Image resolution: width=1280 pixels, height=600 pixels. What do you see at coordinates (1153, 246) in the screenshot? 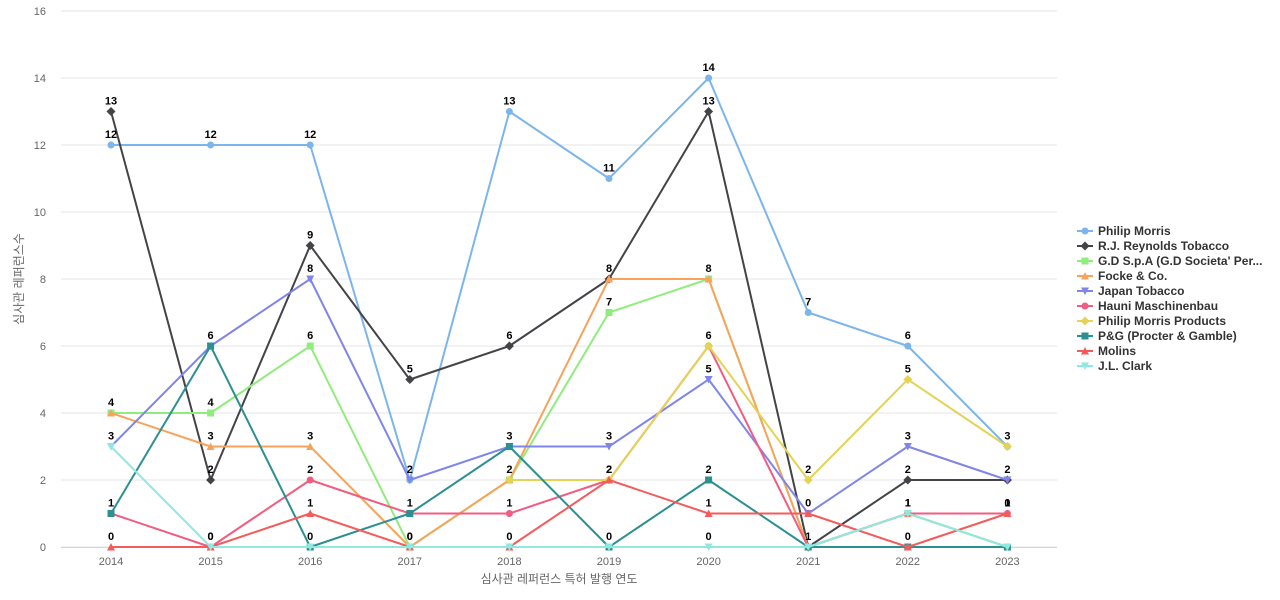
I see `legend-item: R.J. Reynolds Tobacco` at bounding box center [1153, 246].